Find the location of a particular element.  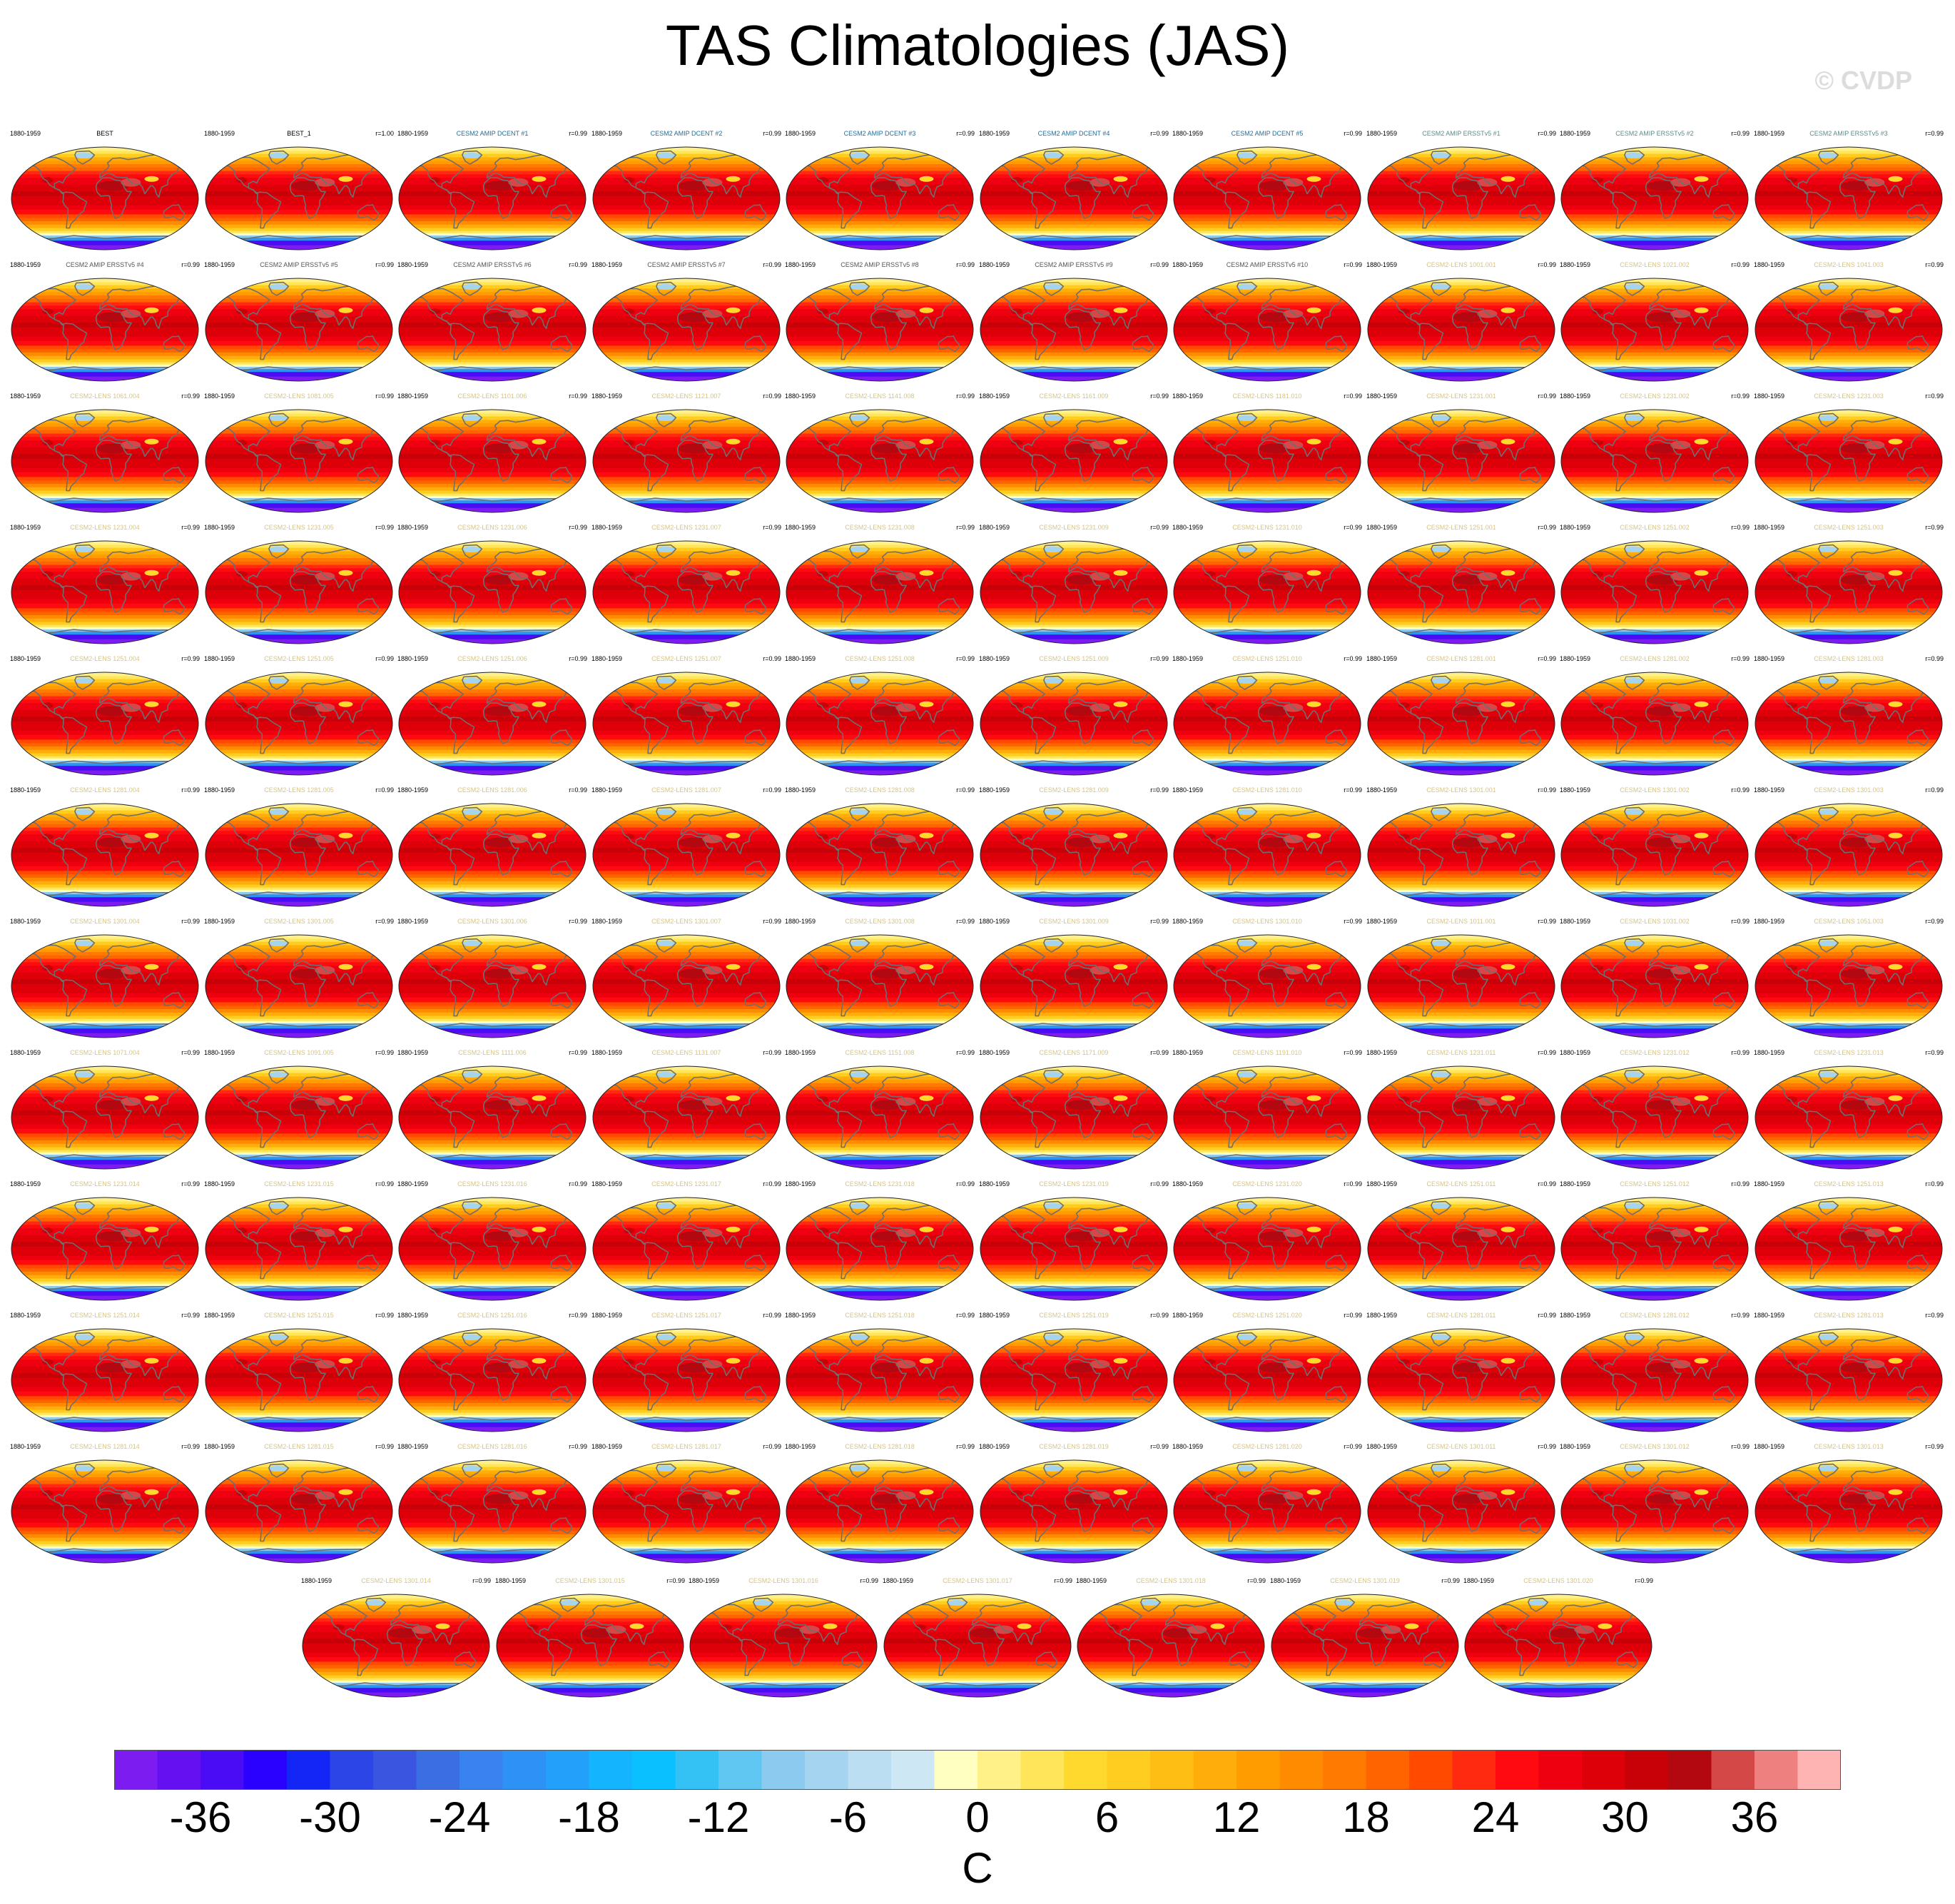

panel-title: CESM2 AMIP DCENT #1 is located at coordinates (492, 133).